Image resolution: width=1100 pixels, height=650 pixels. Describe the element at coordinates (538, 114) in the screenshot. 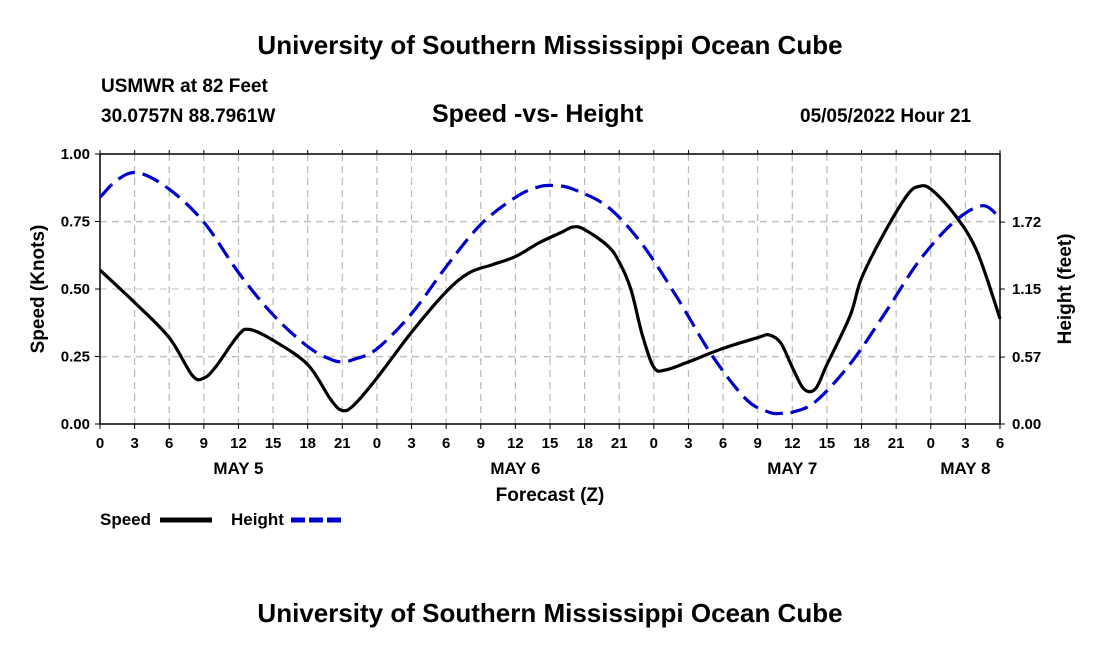

I see `chart-subtitle: Speed -vs- Height` at that location.